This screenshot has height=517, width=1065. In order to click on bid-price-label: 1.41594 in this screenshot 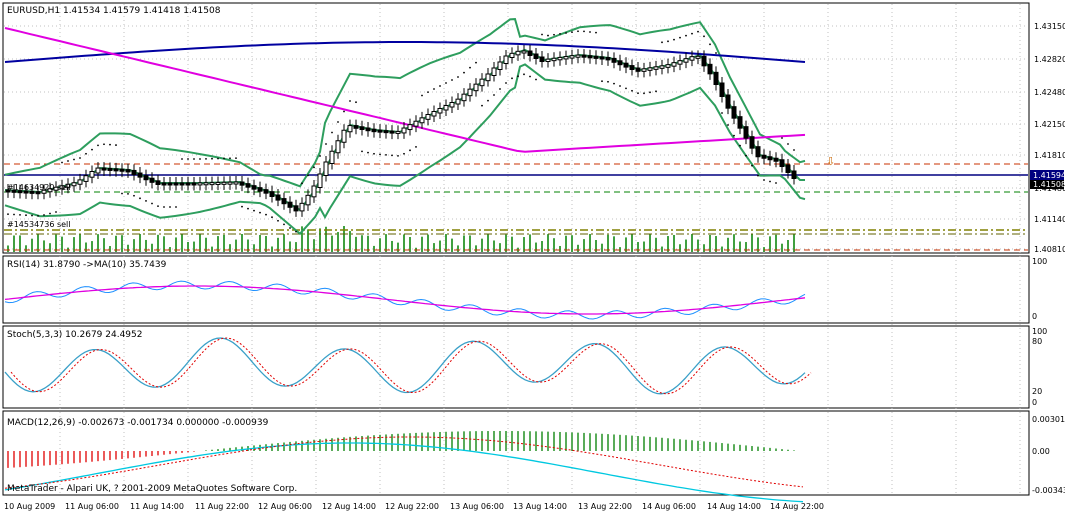, I will do `click(1049, 175)`.